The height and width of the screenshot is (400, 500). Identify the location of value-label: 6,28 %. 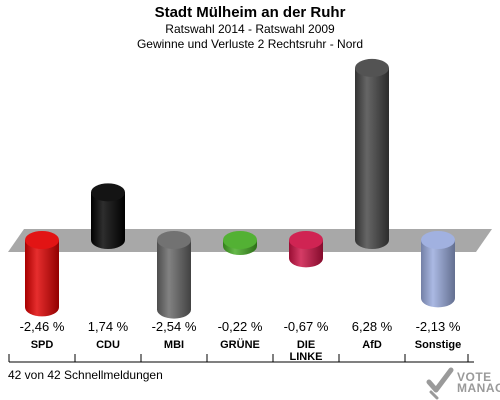
(372, 326).